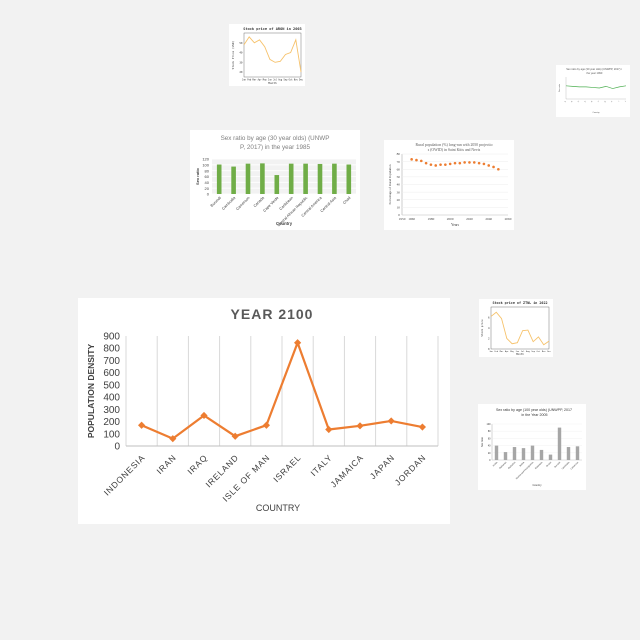  What do you see at coordinates (520, 354) in the screenshot?
I see `x-axis-label: Month` at bounding box center [520, 354].